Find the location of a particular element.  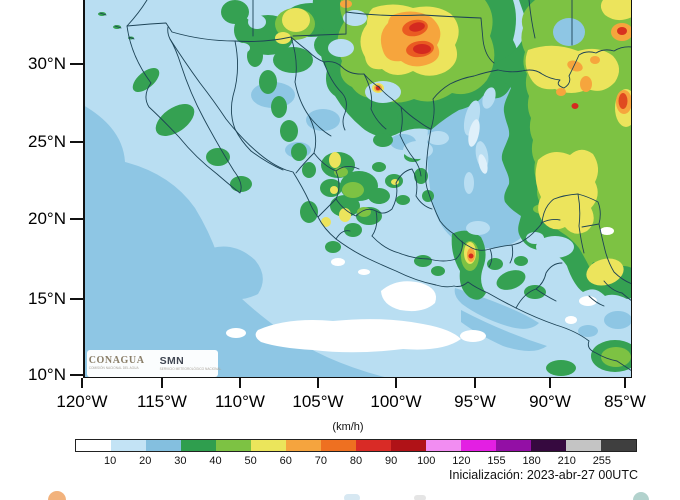

colorbar-tick-value: 155 is located at coordinates (496, 461).